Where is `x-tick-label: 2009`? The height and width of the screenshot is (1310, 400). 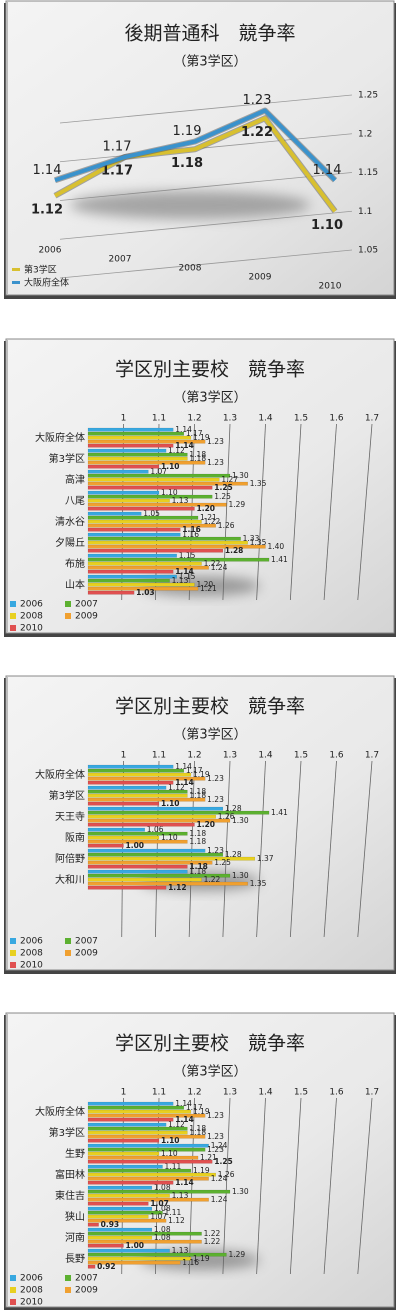 x-tick-label: 2009 is located at coordinates (260, 278).